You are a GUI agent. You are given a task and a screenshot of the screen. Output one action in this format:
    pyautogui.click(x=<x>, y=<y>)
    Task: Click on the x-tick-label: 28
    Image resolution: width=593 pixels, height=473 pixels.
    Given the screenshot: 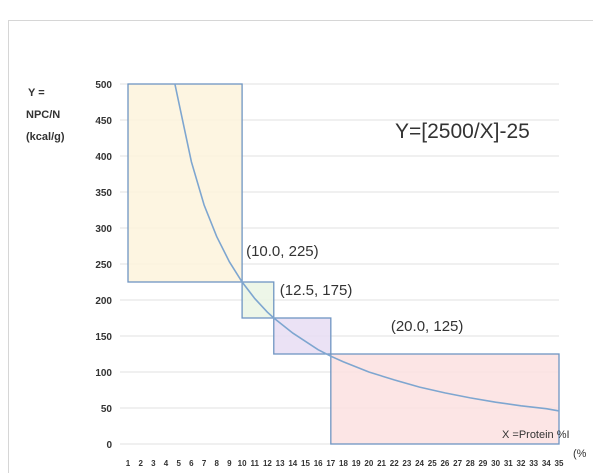 What is the action you would take?
    pyautogui.click(x=470, y=463)
    